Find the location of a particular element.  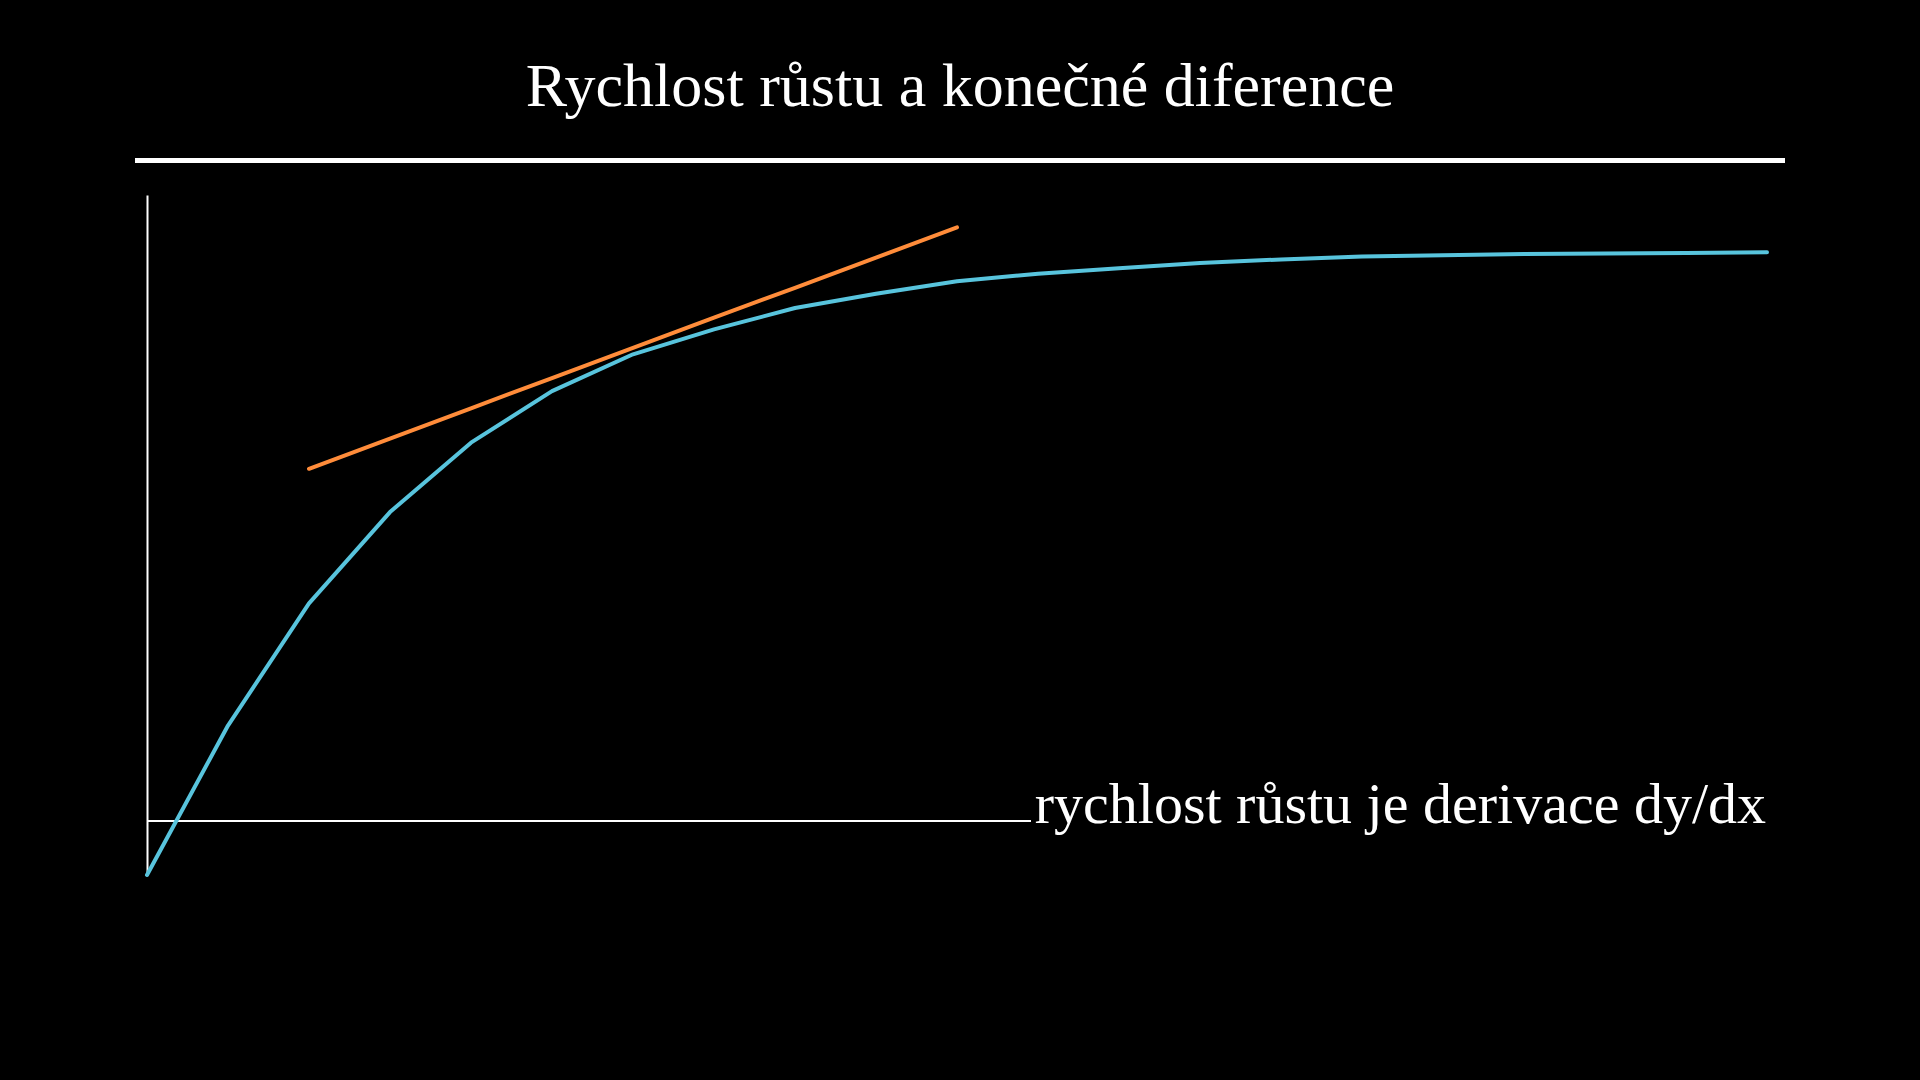

annotation: rychlost růstu je derivace dy/dx is located at coordinates (1400, 803).